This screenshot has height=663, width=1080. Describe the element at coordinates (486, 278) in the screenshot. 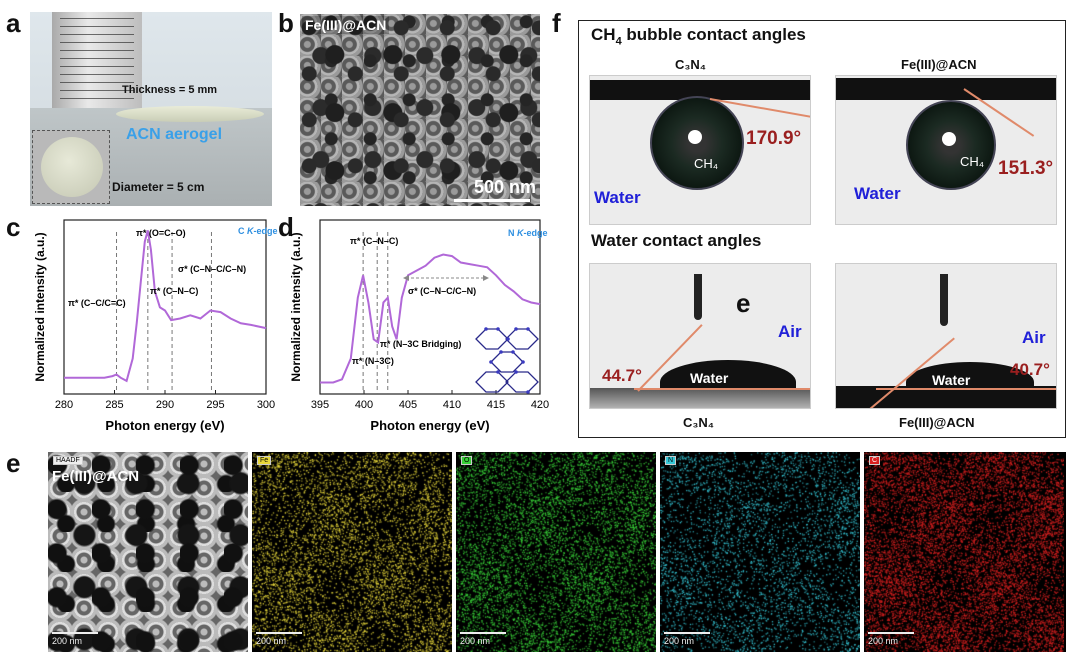

I see `chart-d-sigma-arrow-right` at that location.